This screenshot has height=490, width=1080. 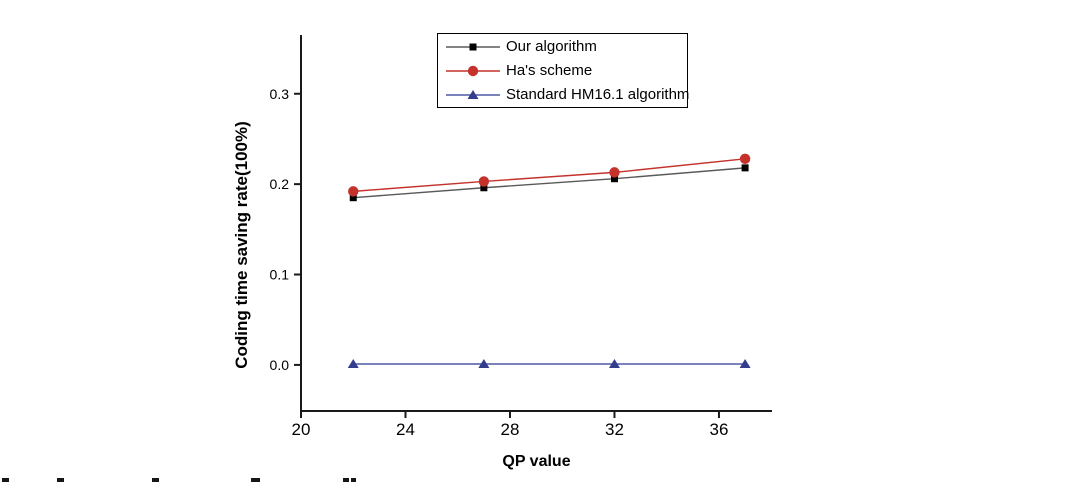 I want to click on x-axis-title: QP value, so click(x=536, y=461).